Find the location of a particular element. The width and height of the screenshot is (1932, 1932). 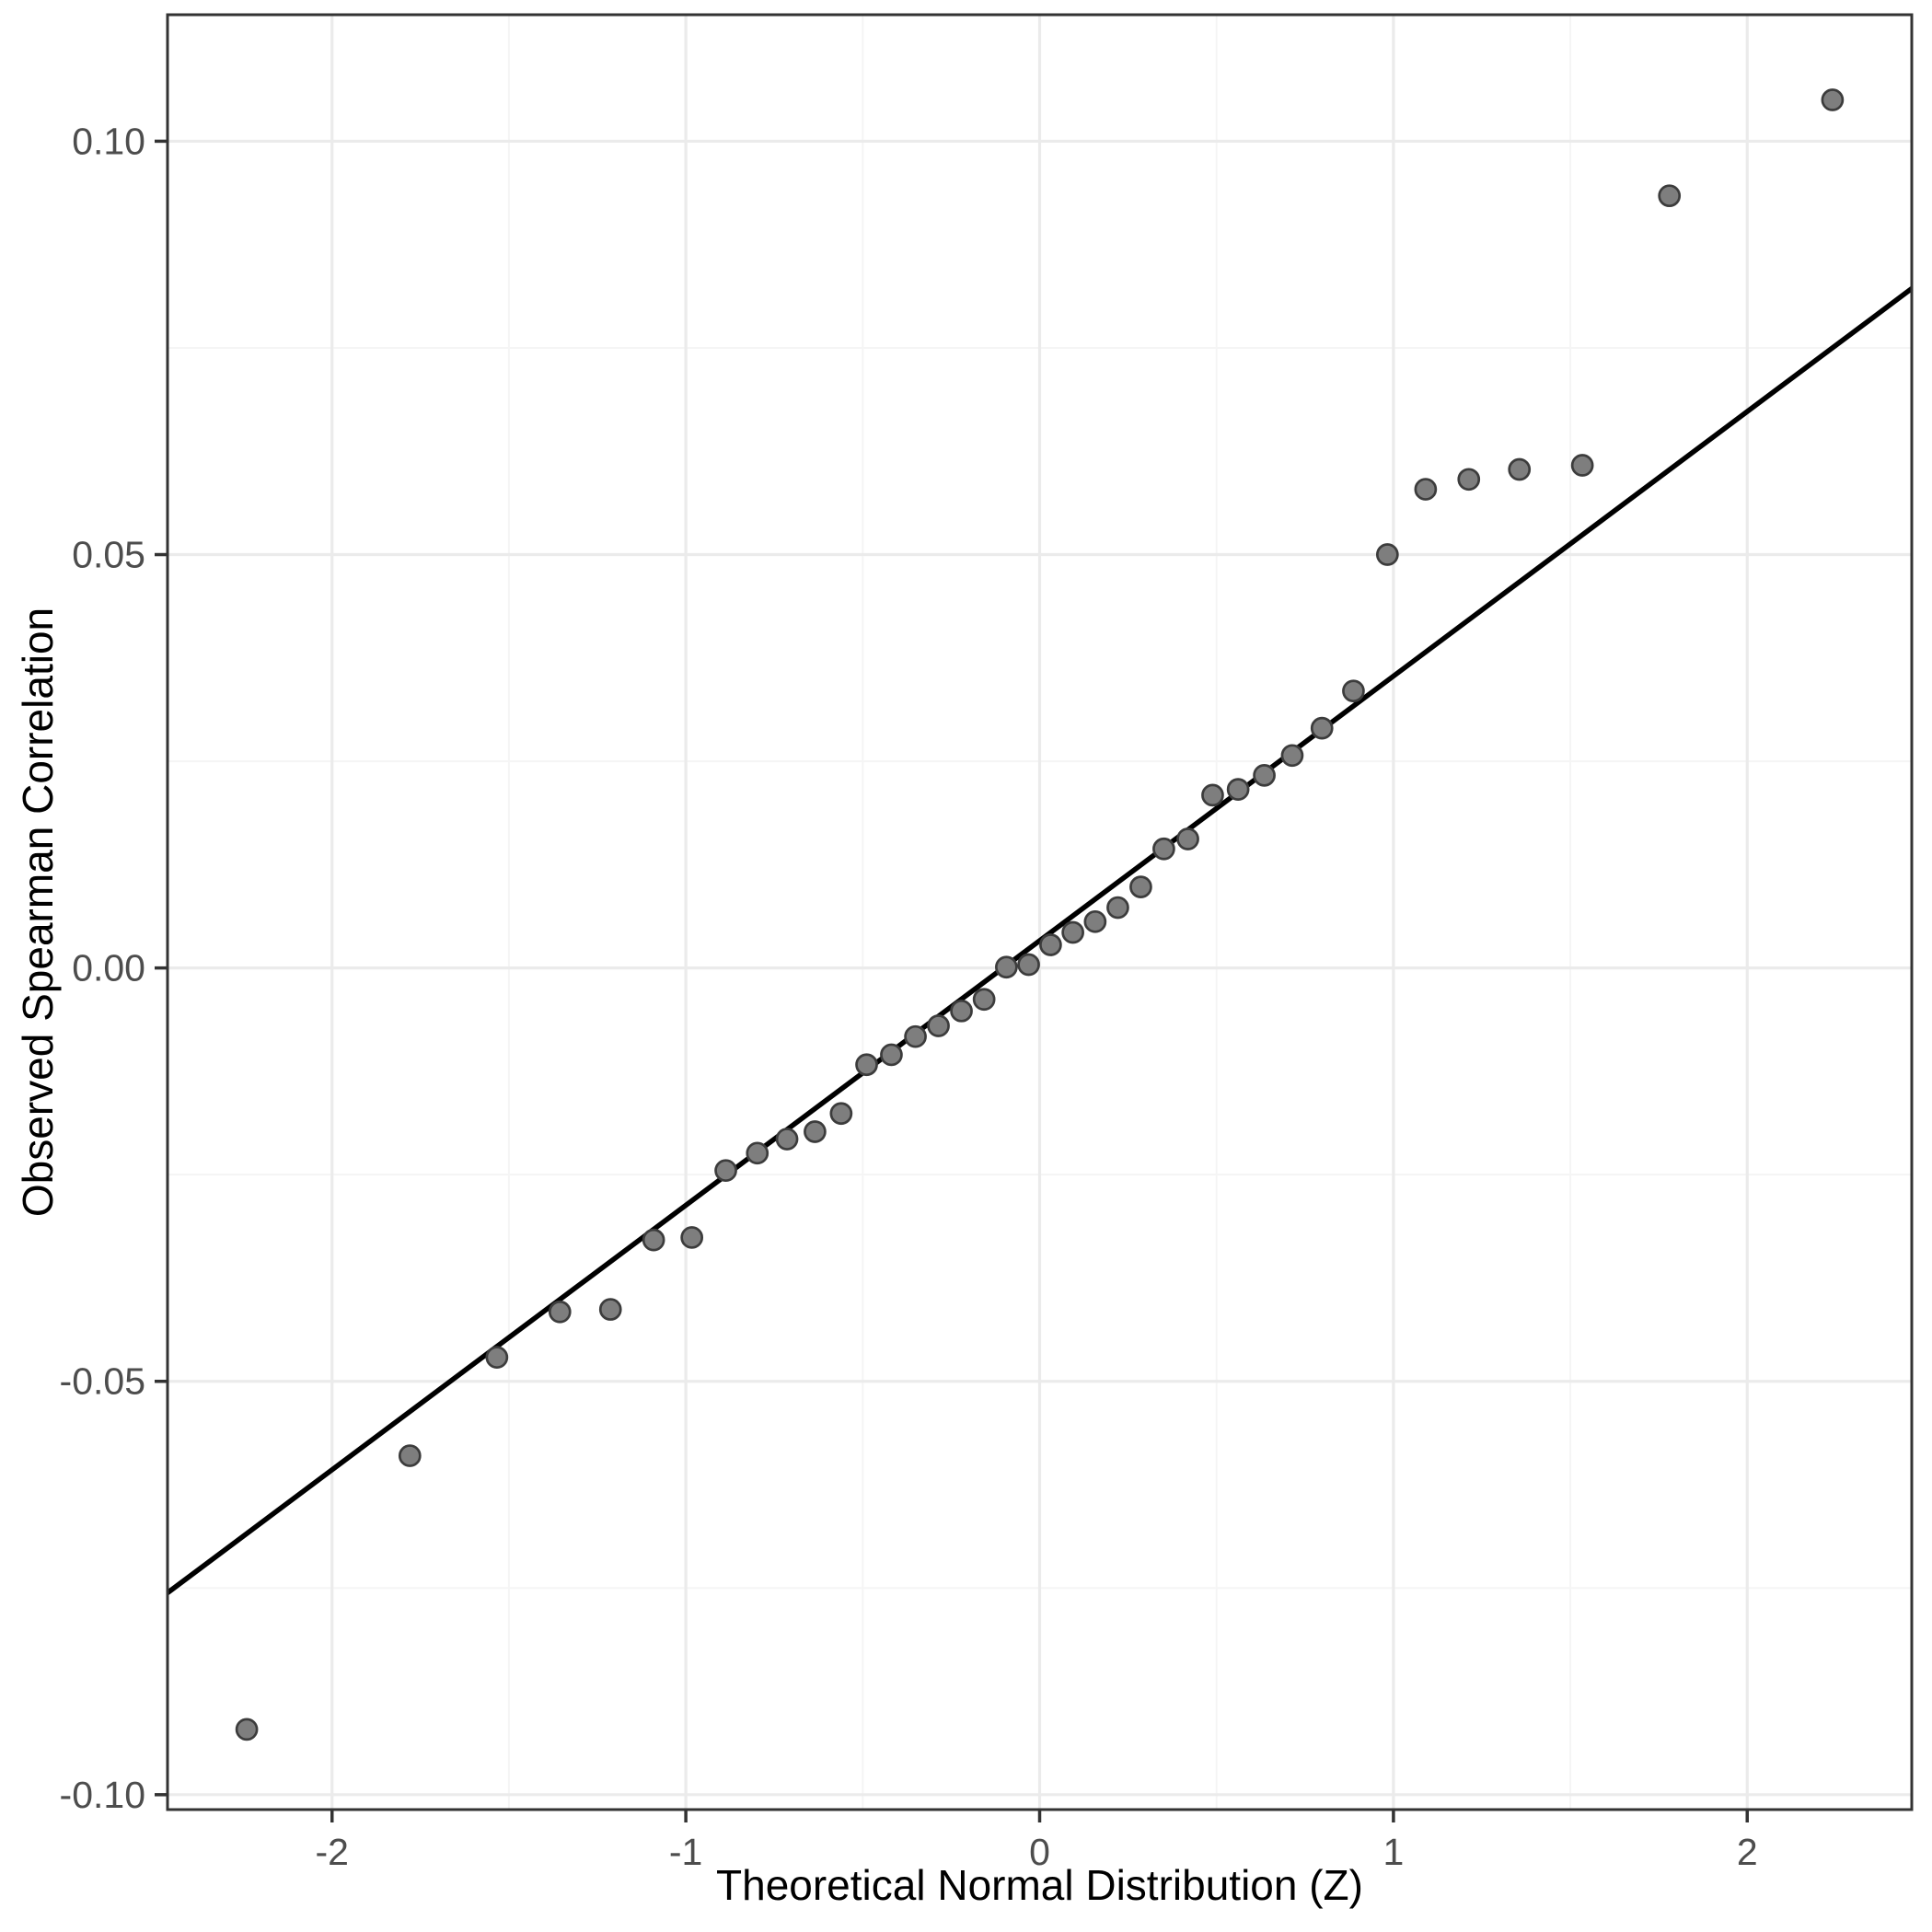

x-tick-label: 0 is located at coordinates (1039, 1852).